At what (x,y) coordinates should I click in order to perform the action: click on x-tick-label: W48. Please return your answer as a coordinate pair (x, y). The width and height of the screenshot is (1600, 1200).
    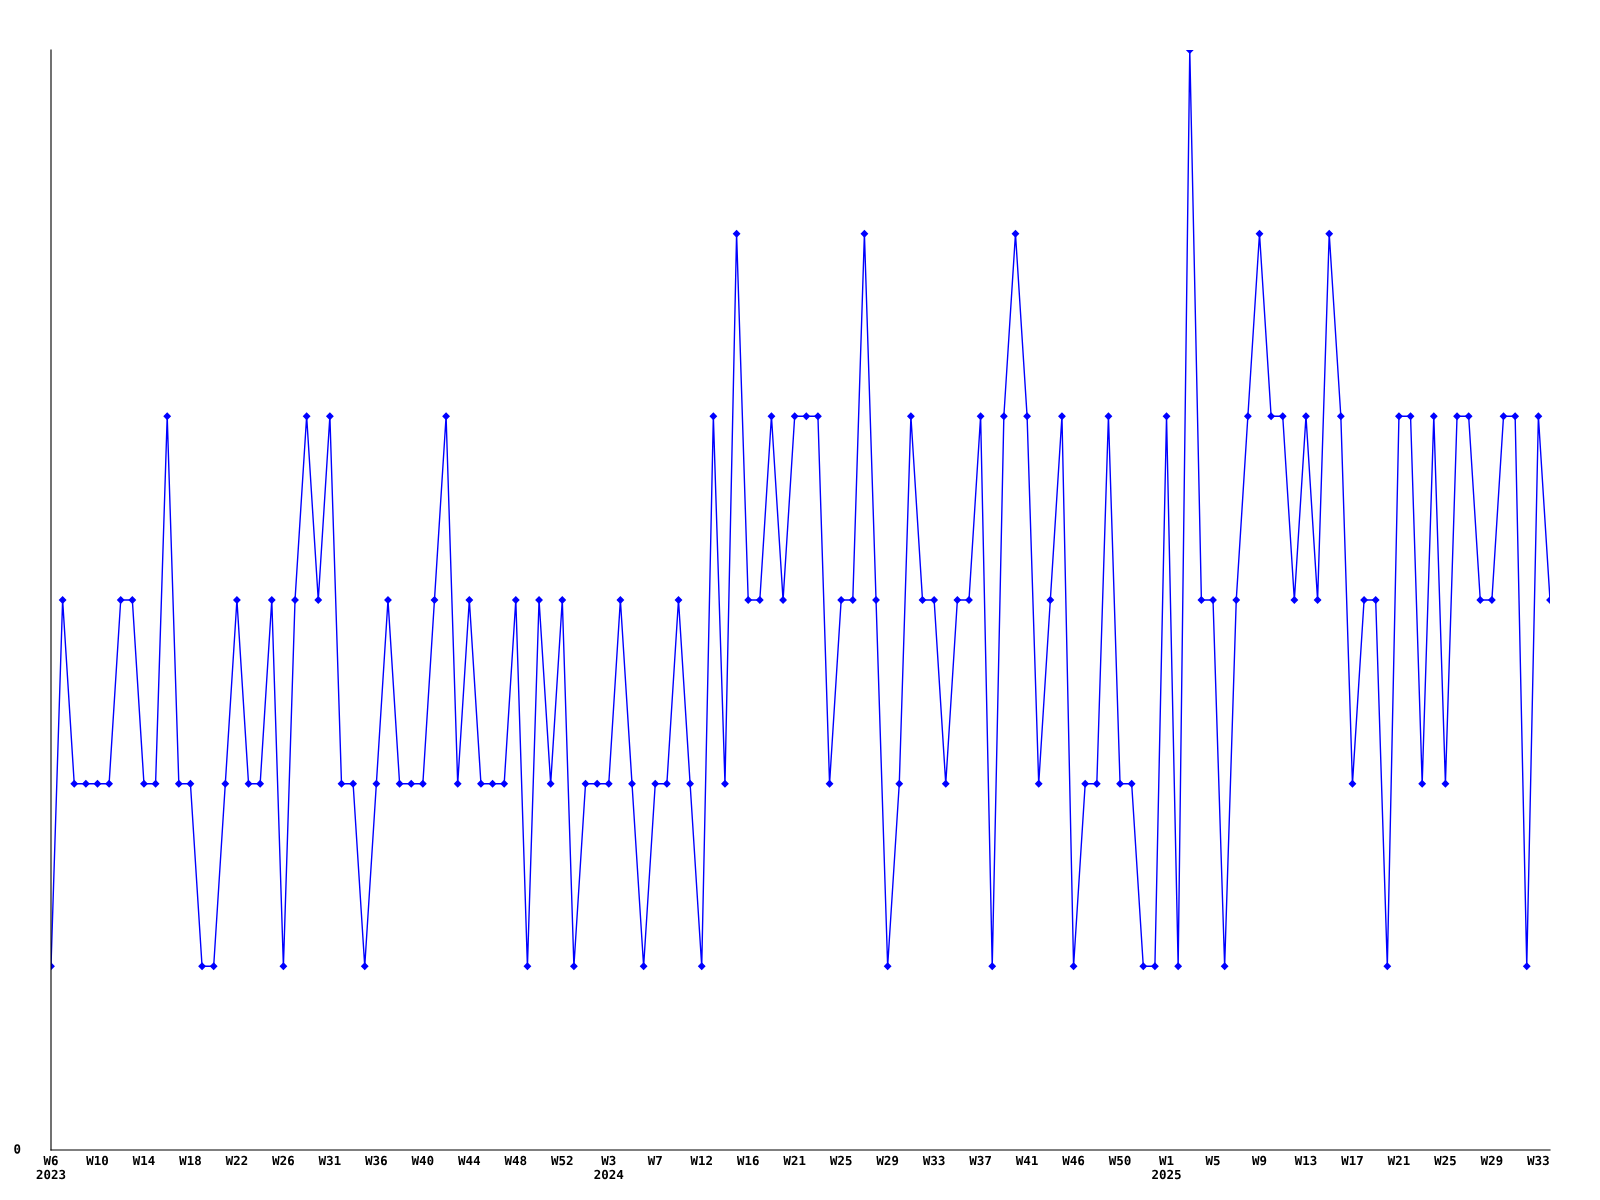
    Looking at the image, I should click on (515, 1160).